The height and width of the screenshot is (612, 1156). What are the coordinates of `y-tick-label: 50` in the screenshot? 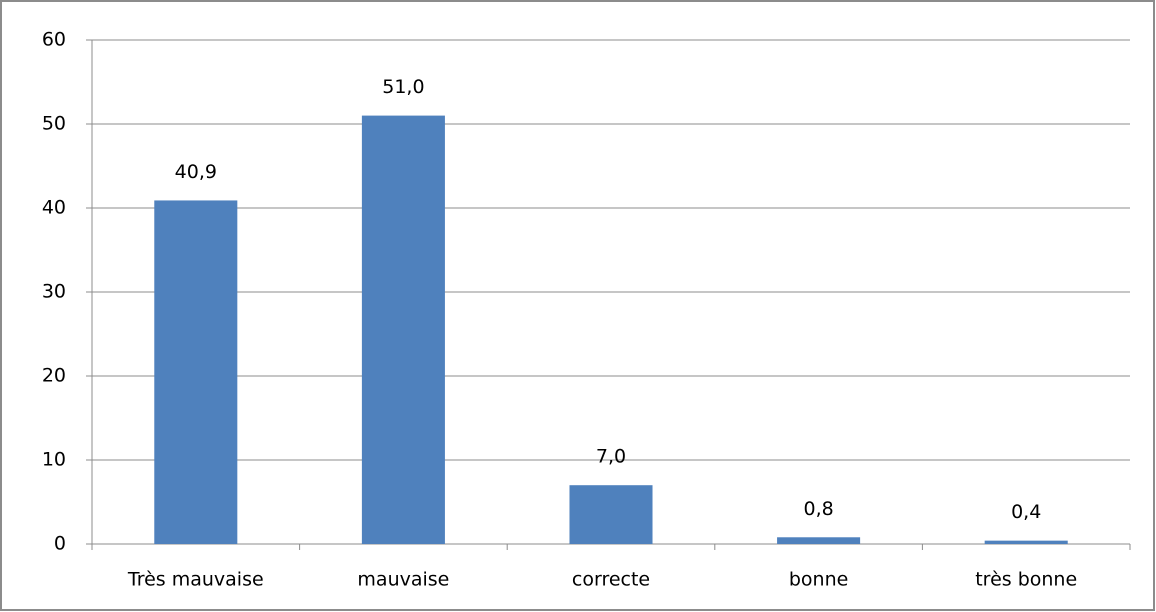 It's located at (54, 124).